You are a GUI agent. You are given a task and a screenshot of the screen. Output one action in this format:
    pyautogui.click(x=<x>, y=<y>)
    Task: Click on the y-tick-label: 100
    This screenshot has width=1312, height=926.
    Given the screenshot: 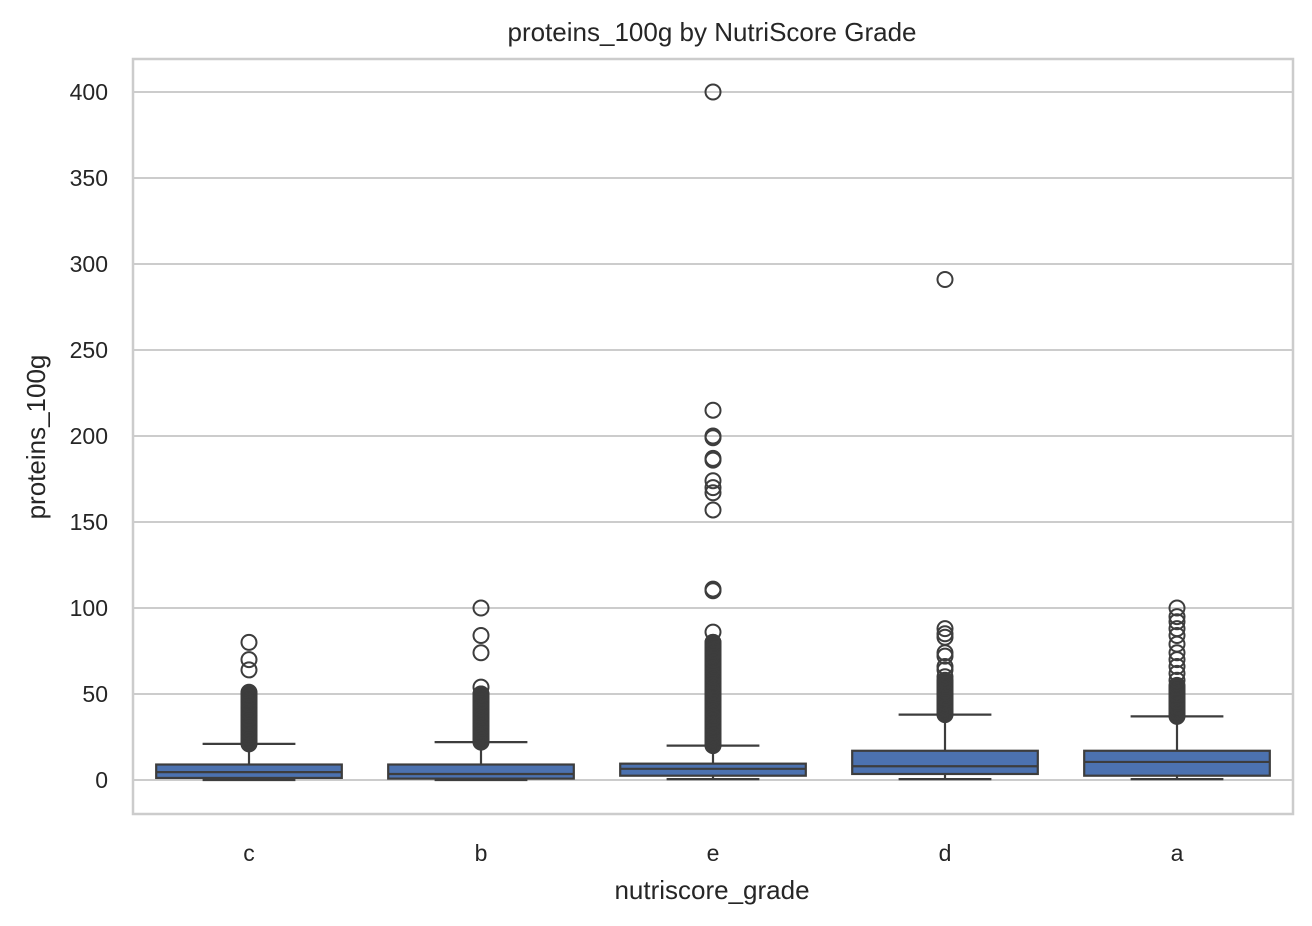 What is the action you would take?
    pyautogui.click(x=89, y=608)
    